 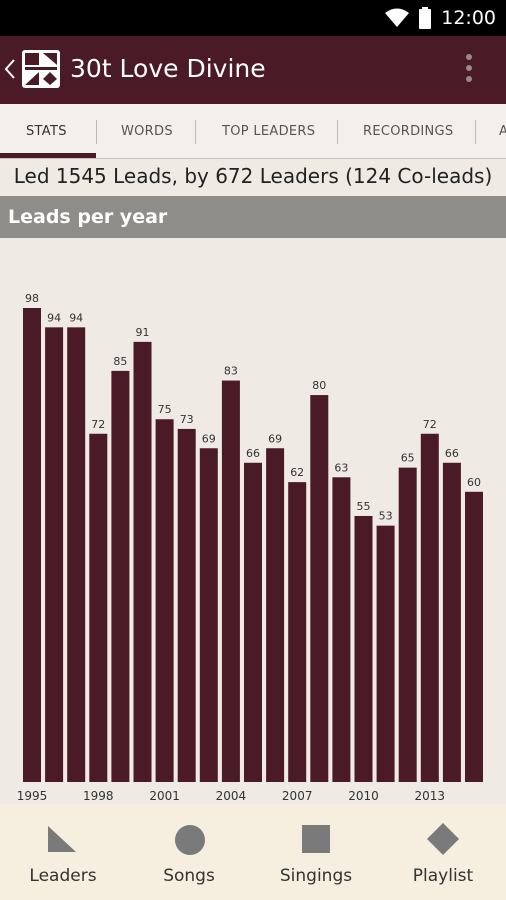 I want to click on status-bar: 12:00, so click(x=253, y=18).